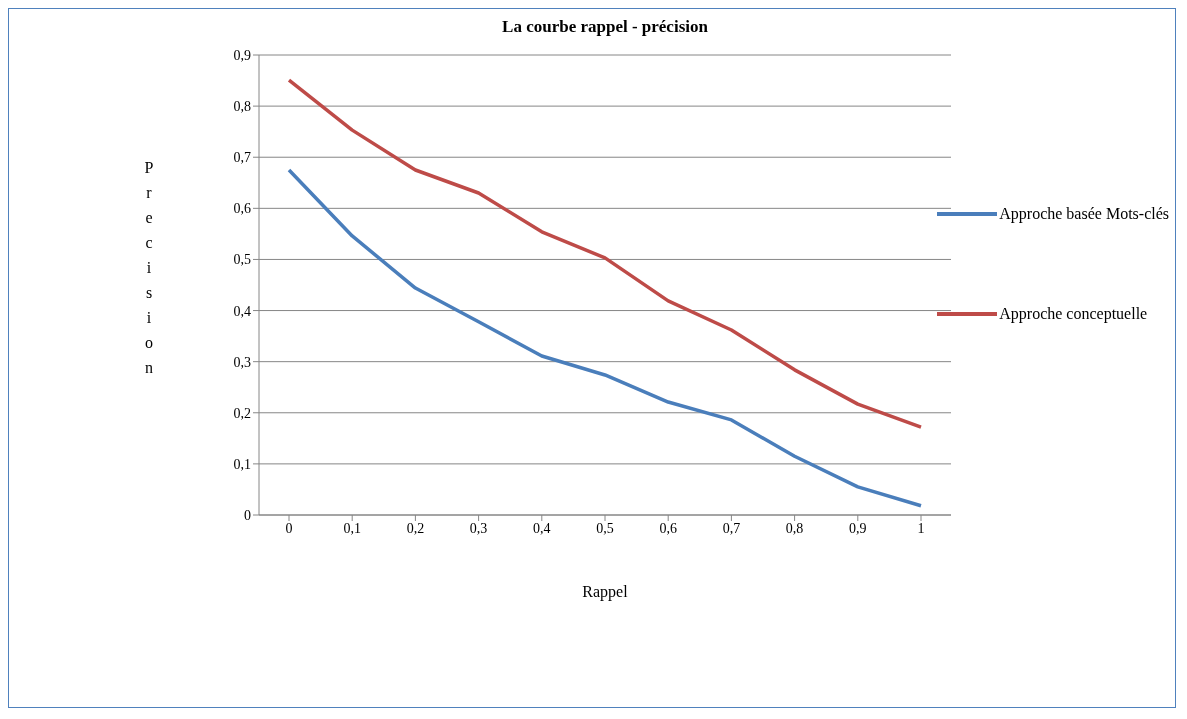 The image size is (1187, 719). I want to click on y-tick-label: 0,1, so click(242, 464).